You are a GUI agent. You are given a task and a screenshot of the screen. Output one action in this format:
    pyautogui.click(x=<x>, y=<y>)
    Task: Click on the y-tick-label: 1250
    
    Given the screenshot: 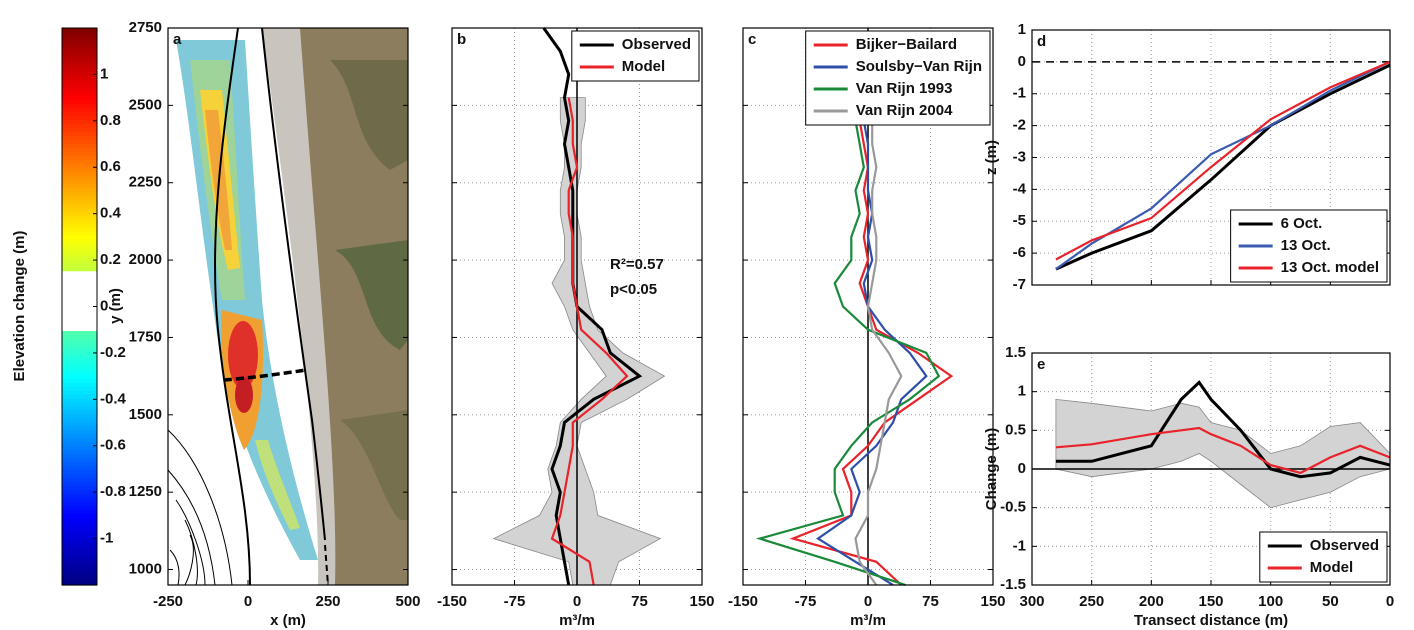 What is the action you would take?
    pyautogui.click(x=145, y=491)
    